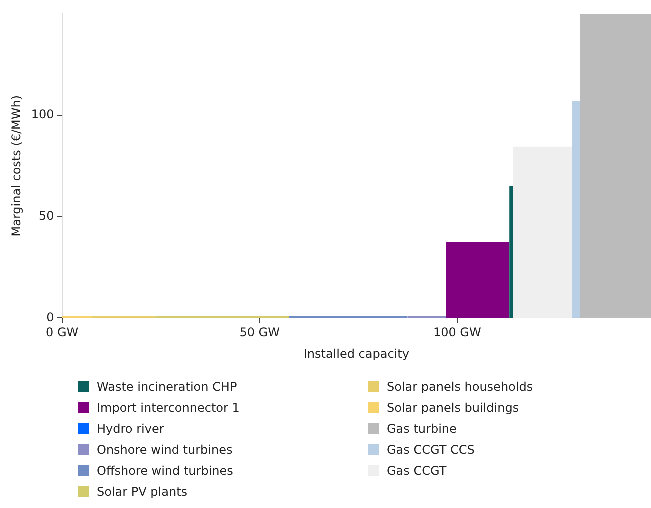 The image size is (651, 508). What do you see at coordinates (168, 407) in the screenshot?
I see `legend-label: Import interconnector 1` at bounding box center [168, 407].